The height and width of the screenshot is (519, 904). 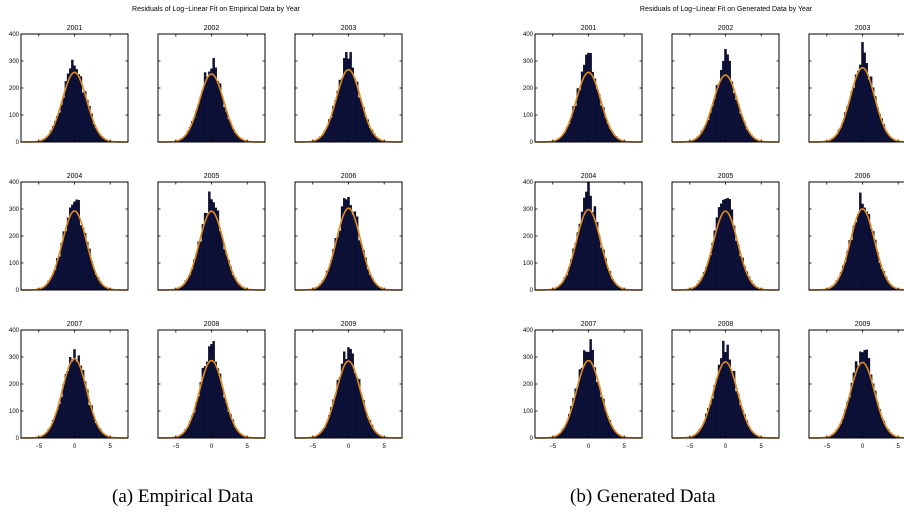 I want to click on x-tick-label: 0, so click(x=863, y=447).